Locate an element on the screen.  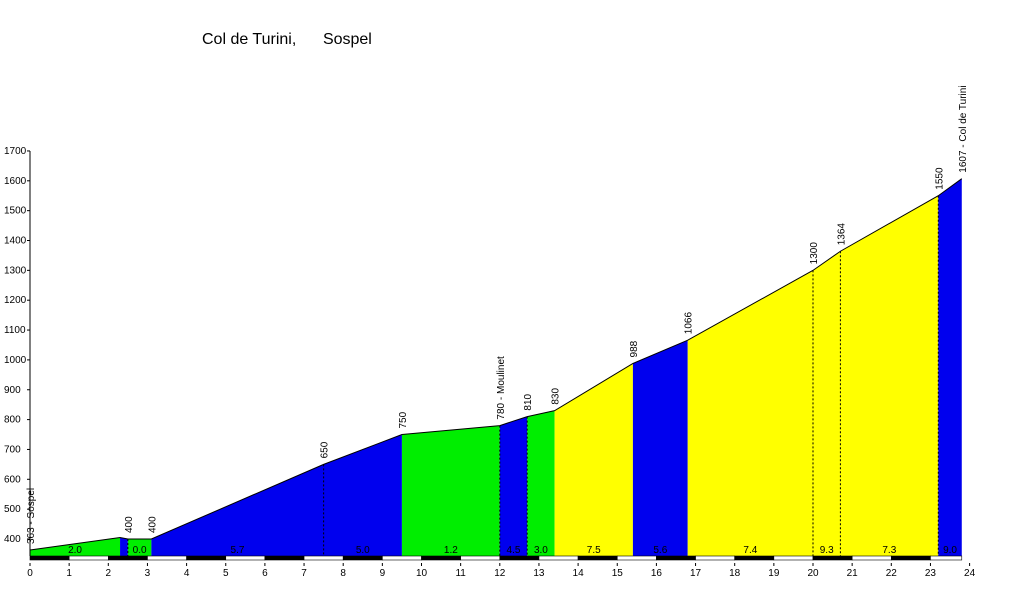
x-tick-label: 18 is located at coordinates (735, 573).